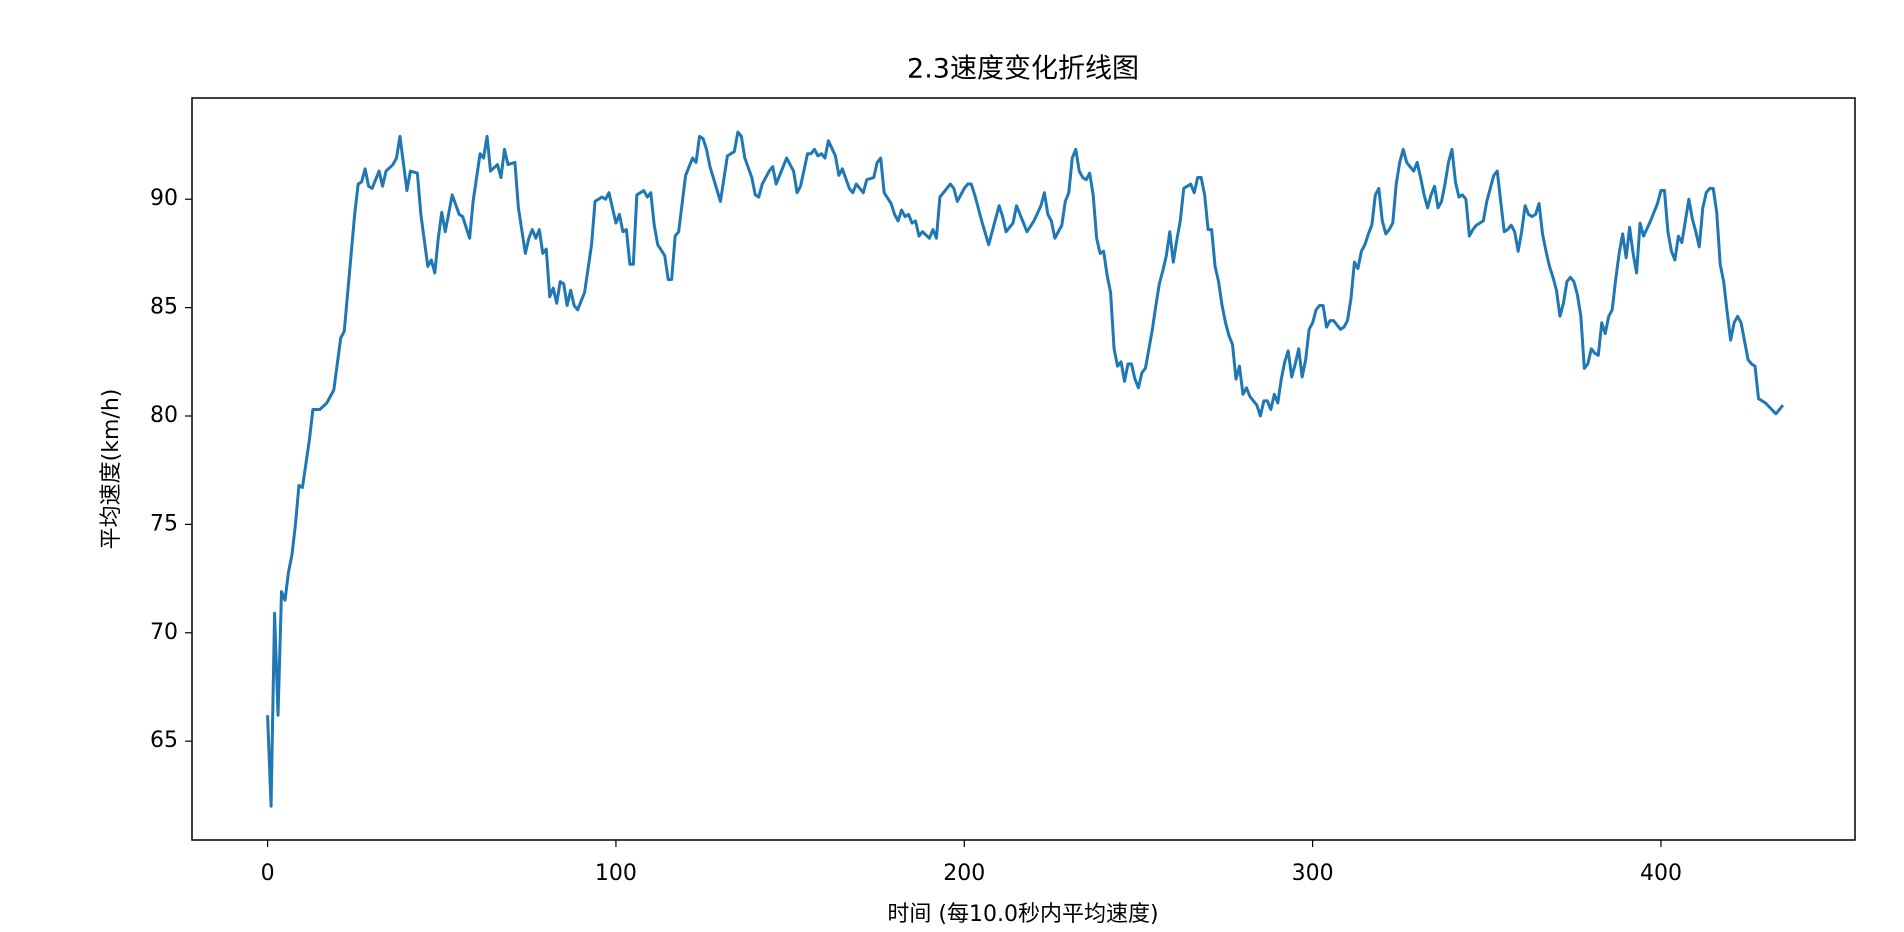  I want to click on chart-title: 2.3速度变化折线图, so click(1023, 69).